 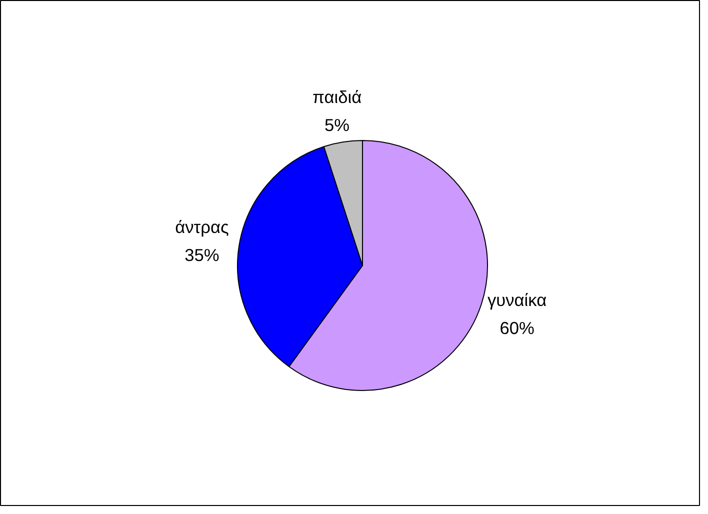 I want to click on data-label: 60%, so click(x=517, y=328).